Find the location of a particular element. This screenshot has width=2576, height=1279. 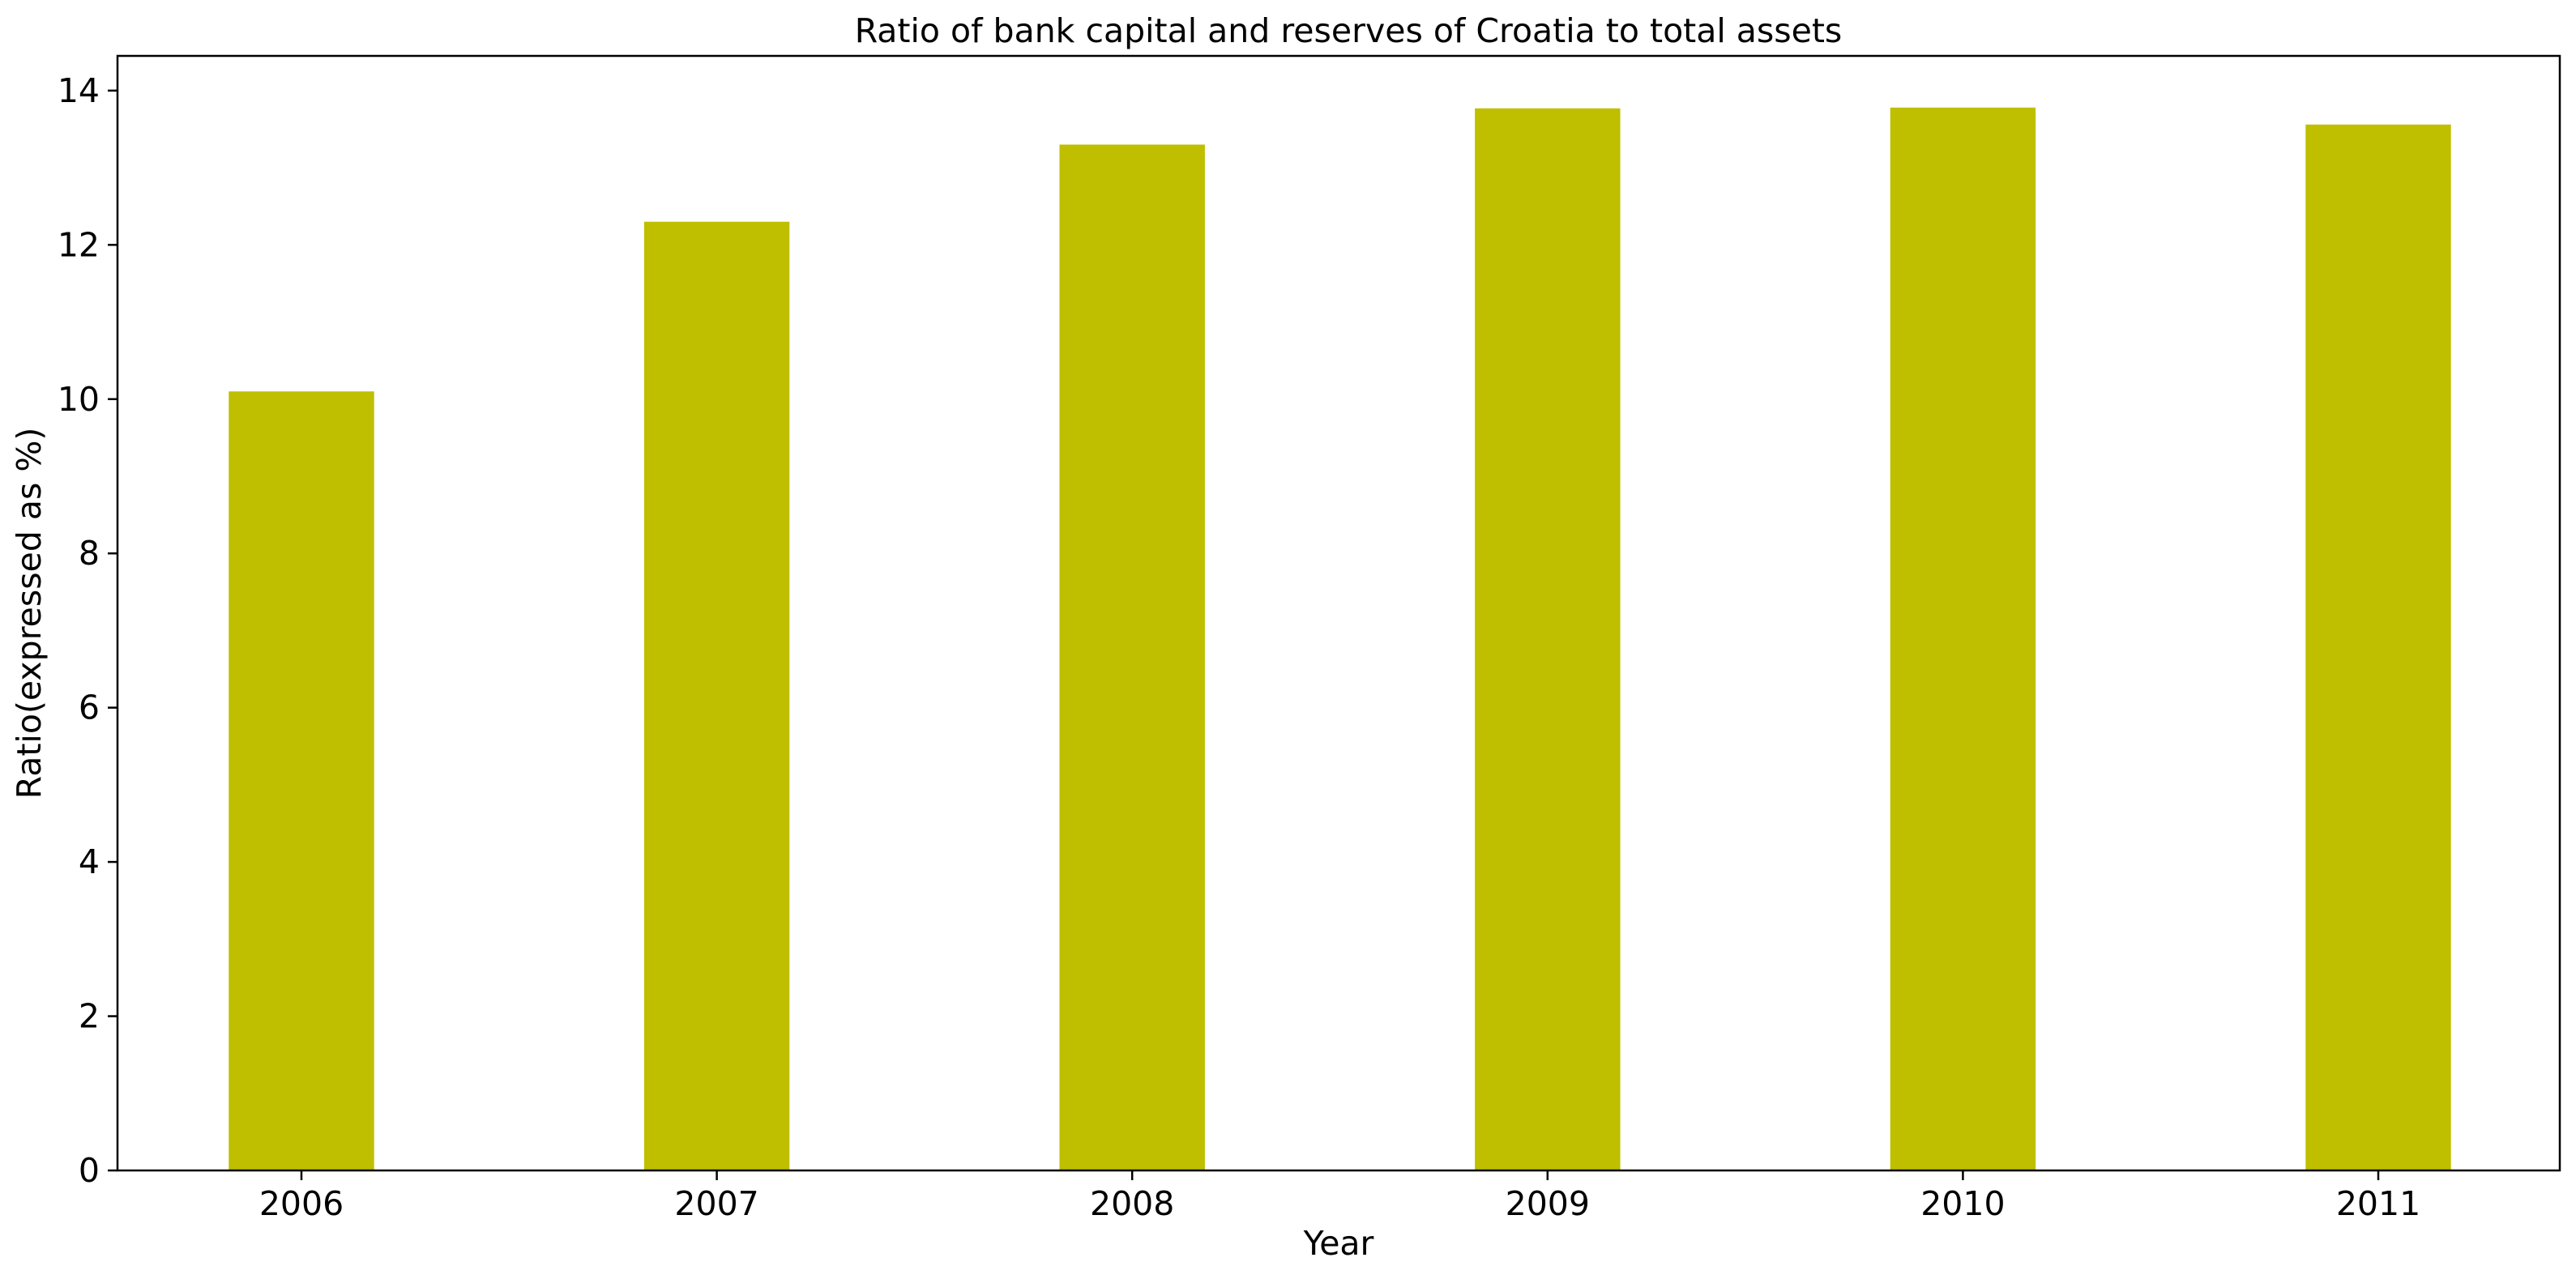

y-tick-label: 0 is located at coordinates (89, 1170).